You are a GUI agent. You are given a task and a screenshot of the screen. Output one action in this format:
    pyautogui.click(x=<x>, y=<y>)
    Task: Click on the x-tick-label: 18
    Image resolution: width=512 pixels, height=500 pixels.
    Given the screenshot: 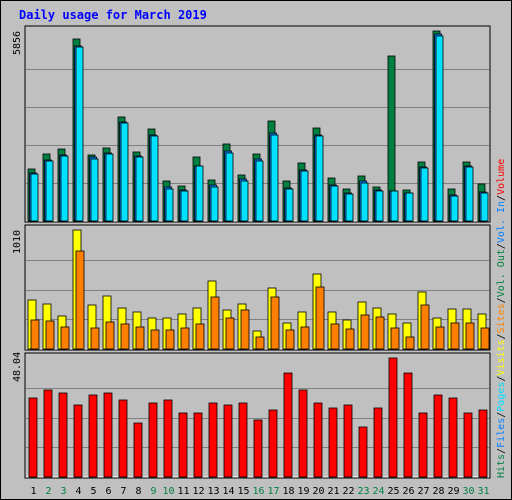 What is the action you would take?
    pyautogui.click(x=288, y=491)
    